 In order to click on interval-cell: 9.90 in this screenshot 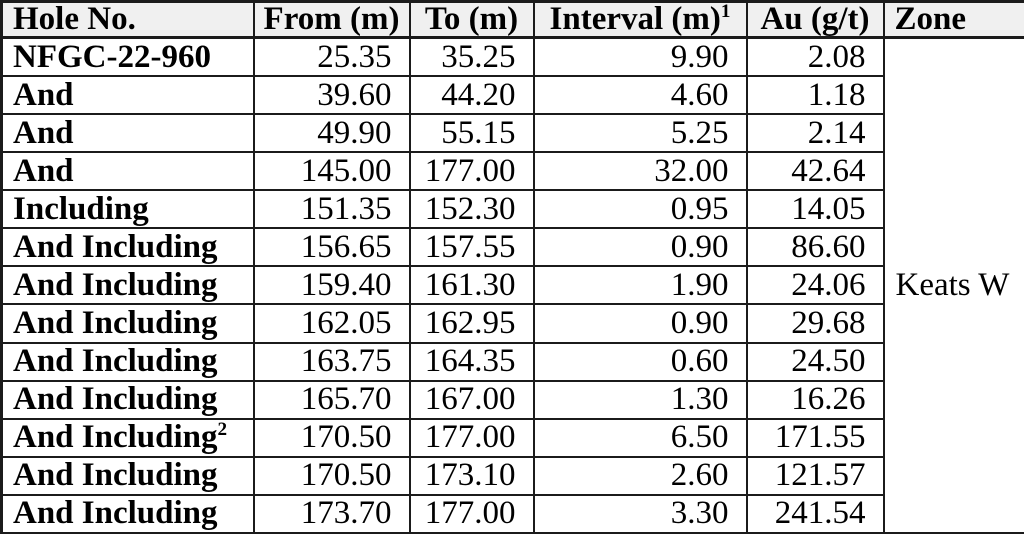, I will do `click(640, 57)`.